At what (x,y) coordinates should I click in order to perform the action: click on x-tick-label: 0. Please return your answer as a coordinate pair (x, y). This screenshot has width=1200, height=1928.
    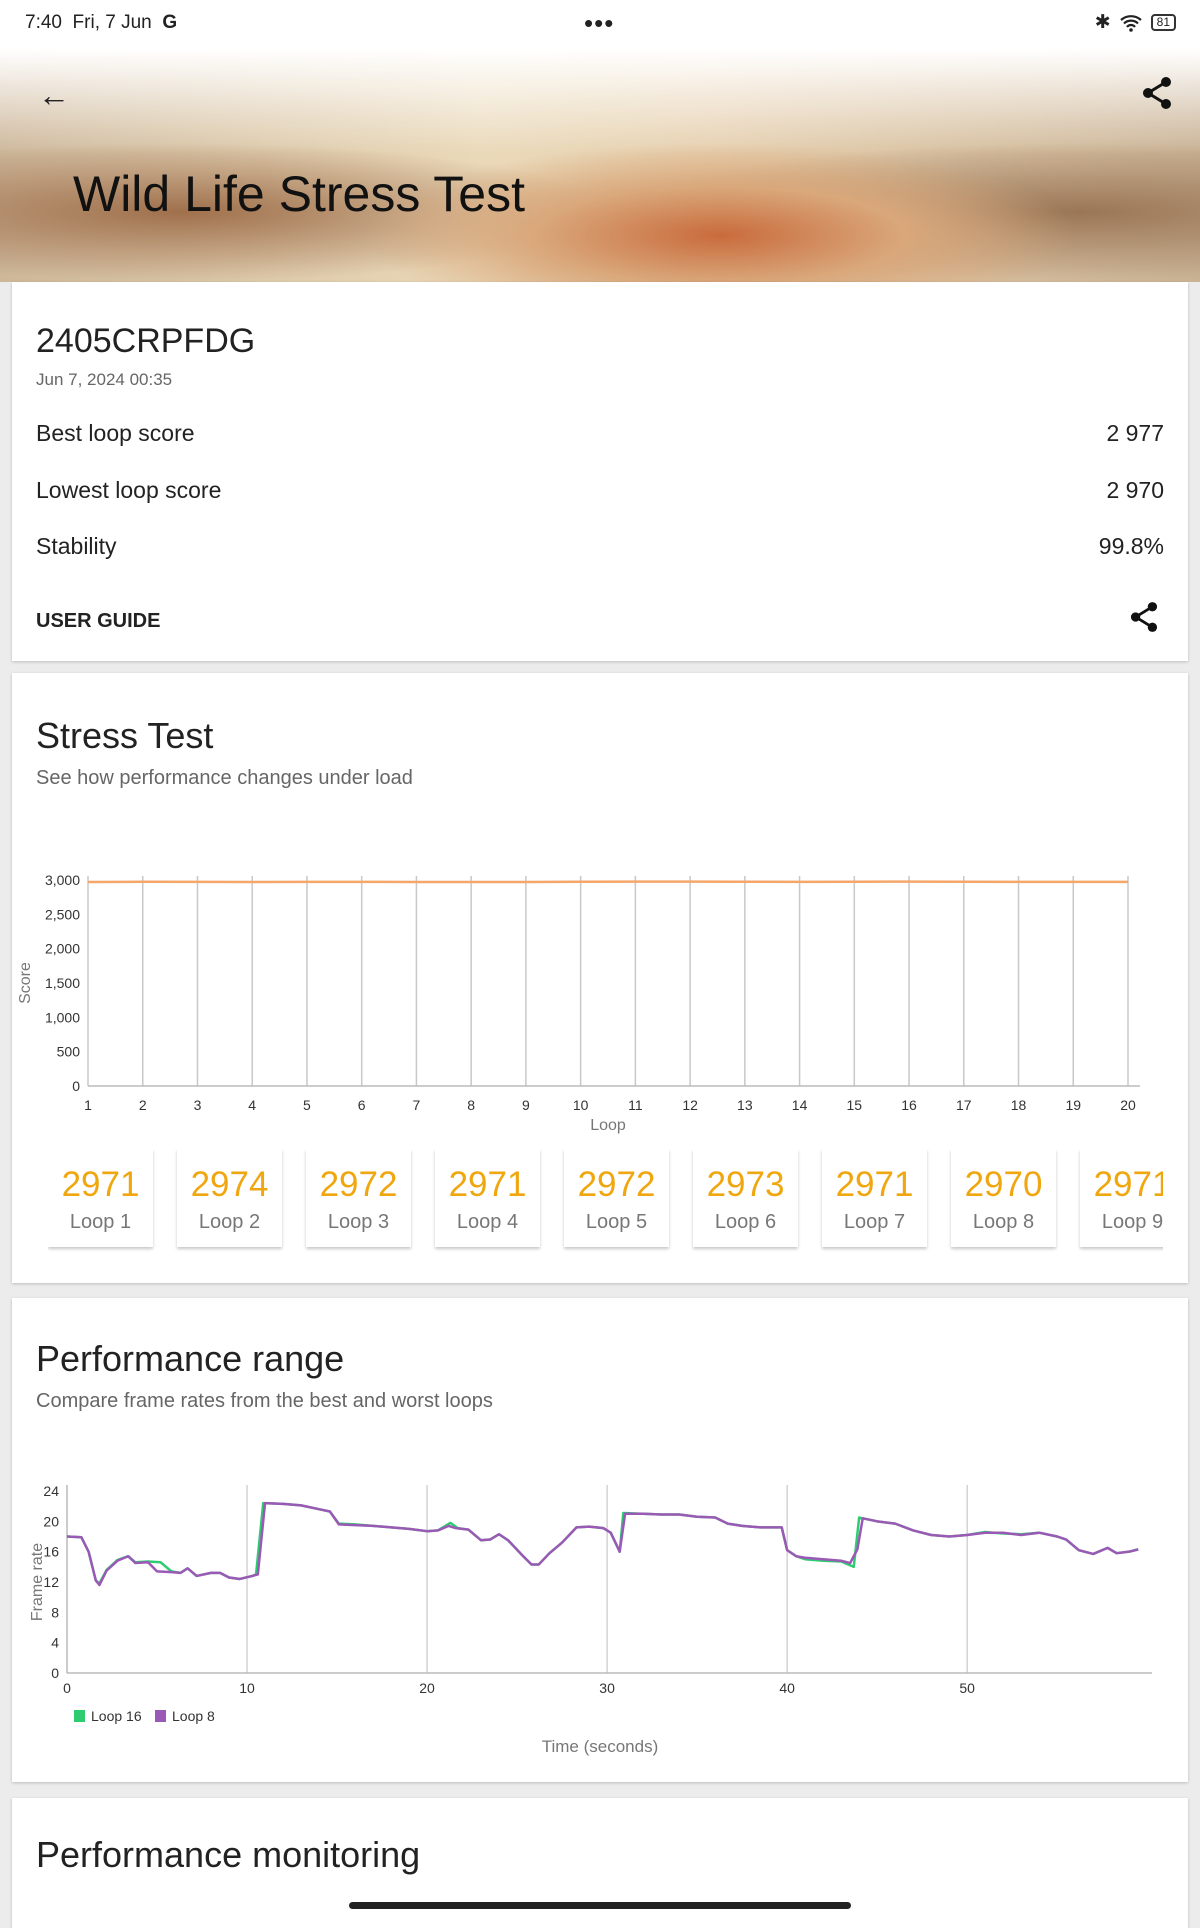
    Looking at the image, I should click on (67, 1688).